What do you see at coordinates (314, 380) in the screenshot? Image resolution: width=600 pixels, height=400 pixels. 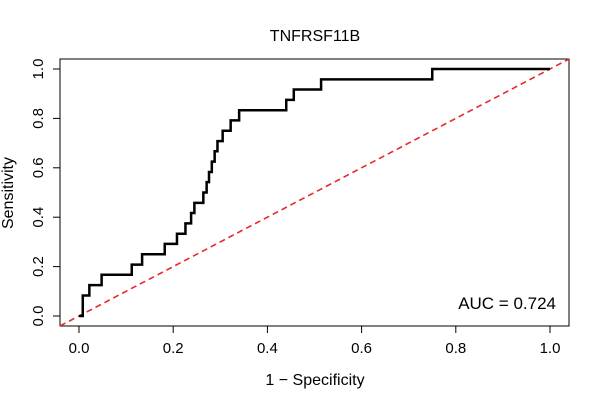 I see `x-axis-label: 1 − Specificity` at bounding box center [314, 380].